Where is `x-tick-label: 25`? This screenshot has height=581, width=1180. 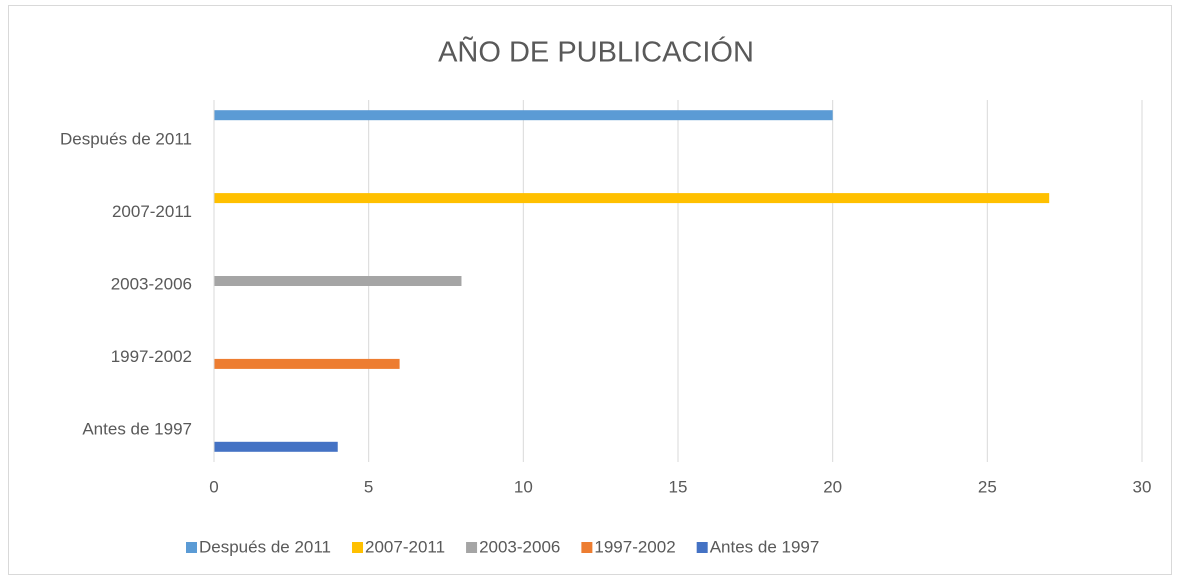
x-tick-label: 25 is located at coordinates (987, 486).